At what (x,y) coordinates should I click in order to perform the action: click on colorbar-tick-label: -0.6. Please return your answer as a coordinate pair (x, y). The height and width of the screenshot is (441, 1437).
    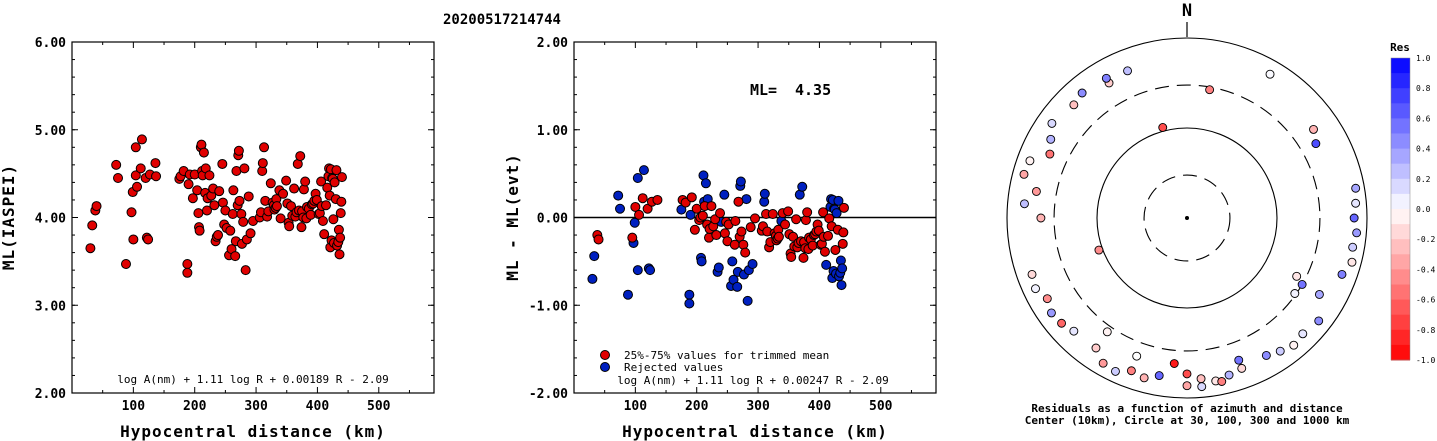
    Looking at the image, I should click on (1425, 300).